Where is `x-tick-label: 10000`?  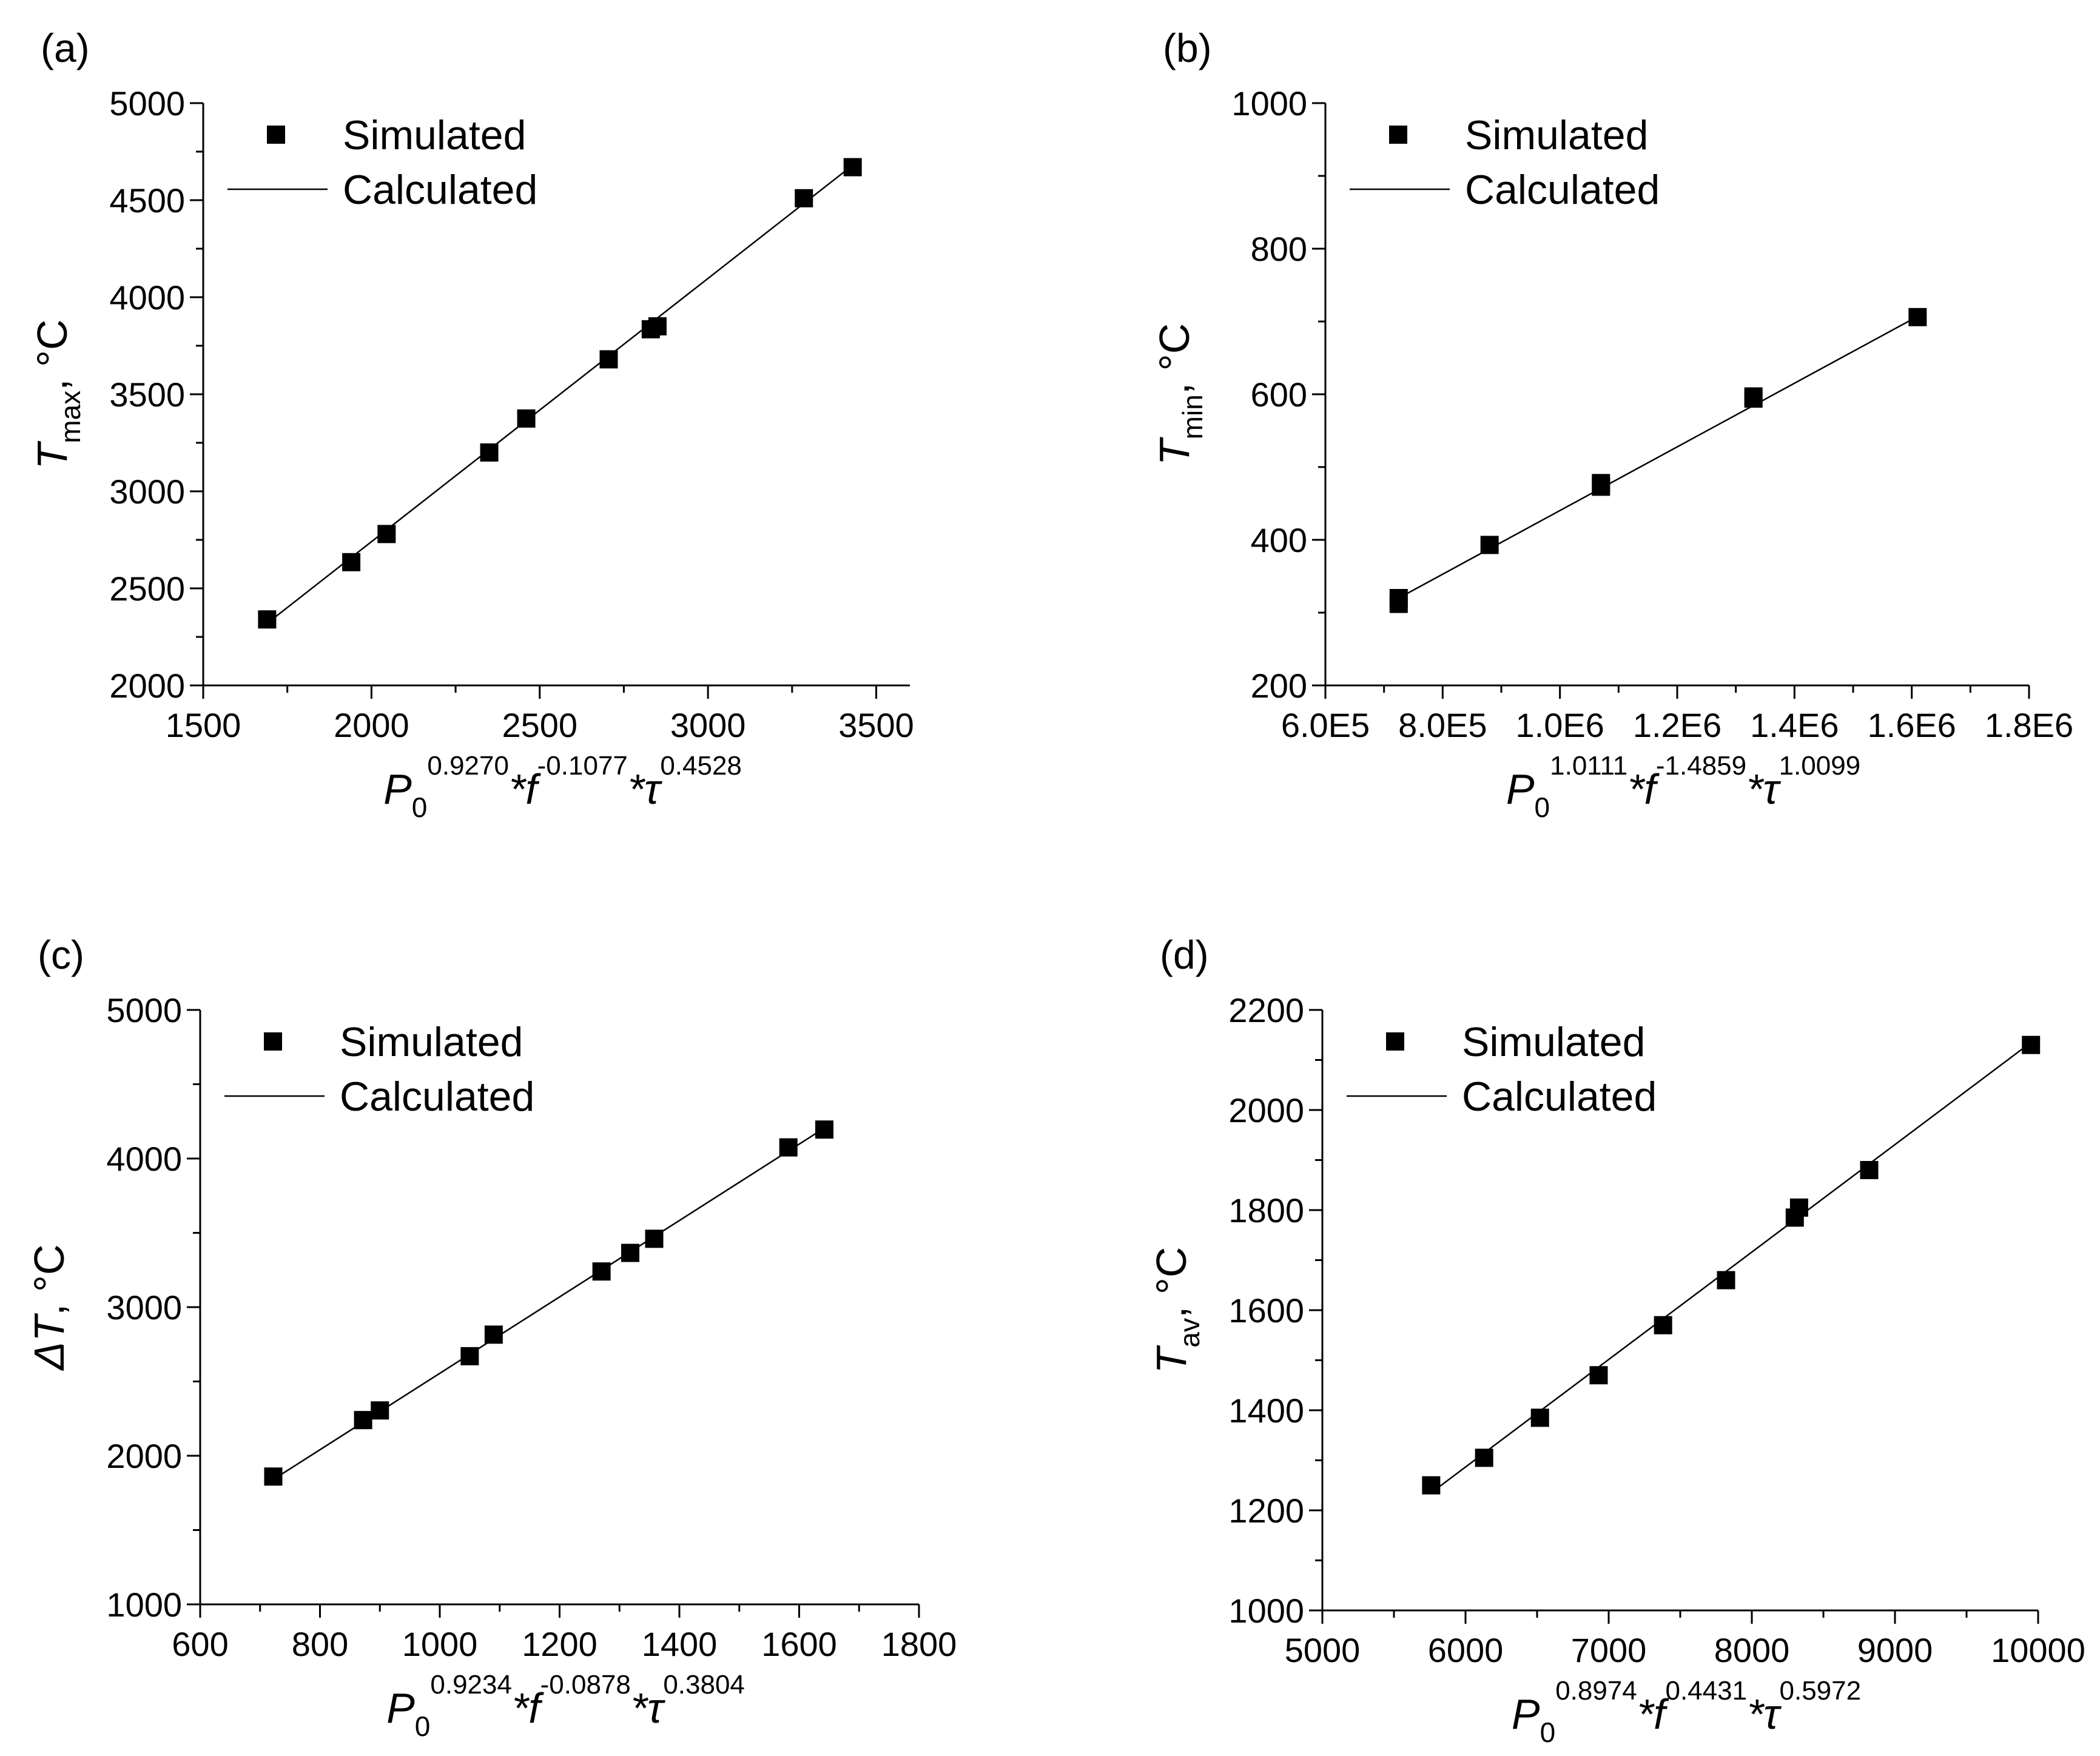 x-tick-label: 10000 is located at coordinates (2038, 1650).